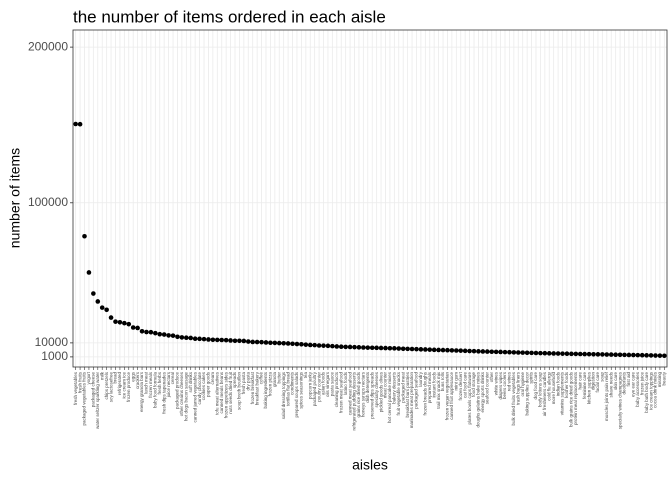 This screenshot has height=480, width=672. I want to click on x-tick-label: tortillas flat bread, so click(287, 389).